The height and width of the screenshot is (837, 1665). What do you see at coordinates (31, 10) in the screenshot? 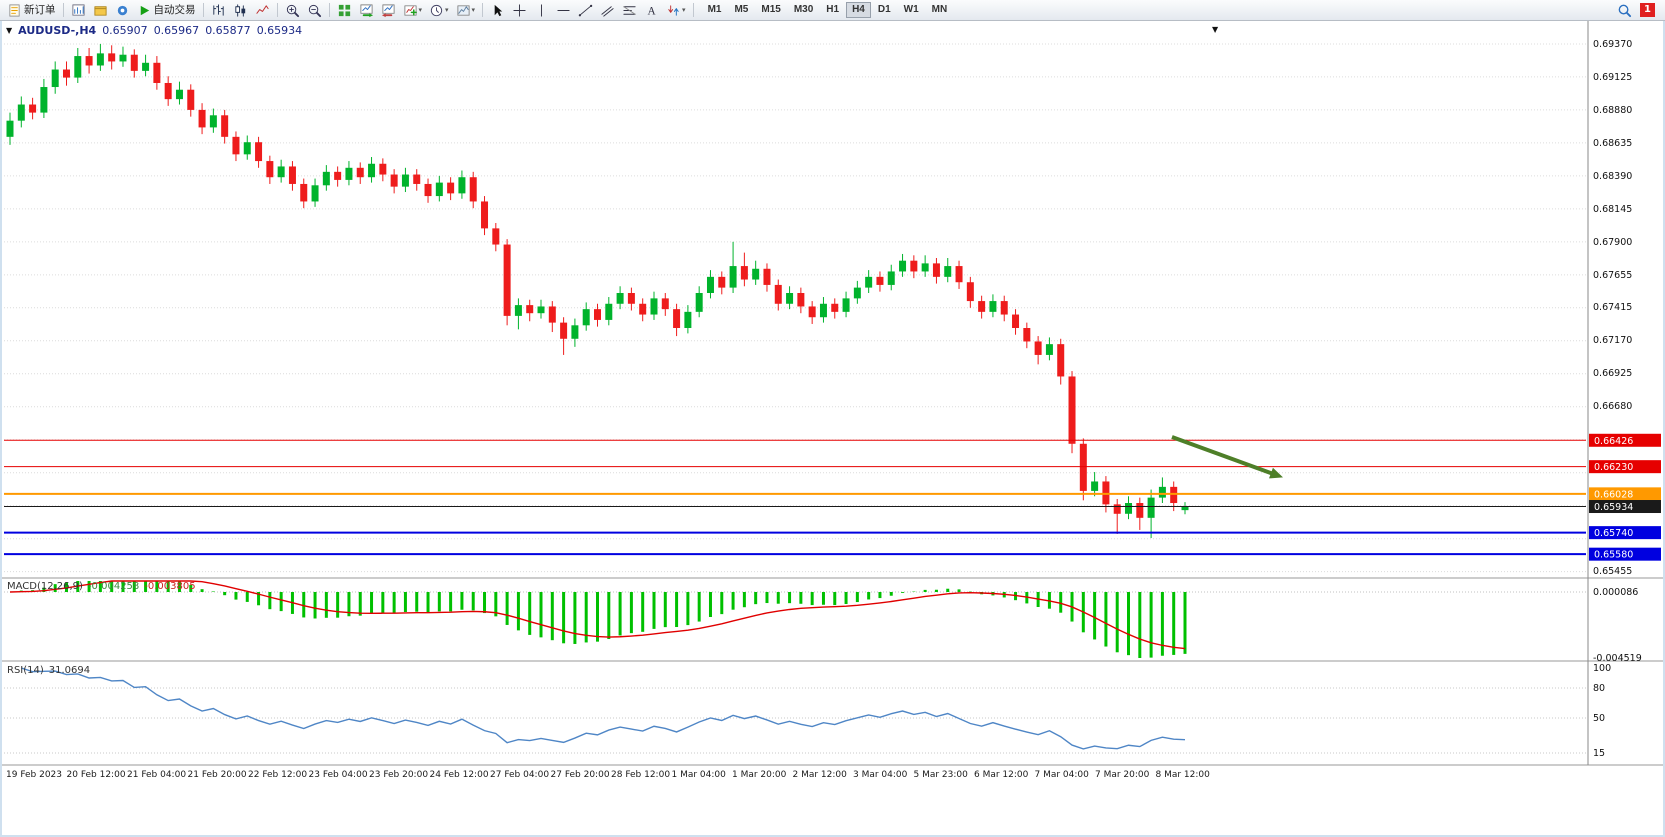
I see `toolbar-new-order-button: 新订单` at bounding box center [31, 10].